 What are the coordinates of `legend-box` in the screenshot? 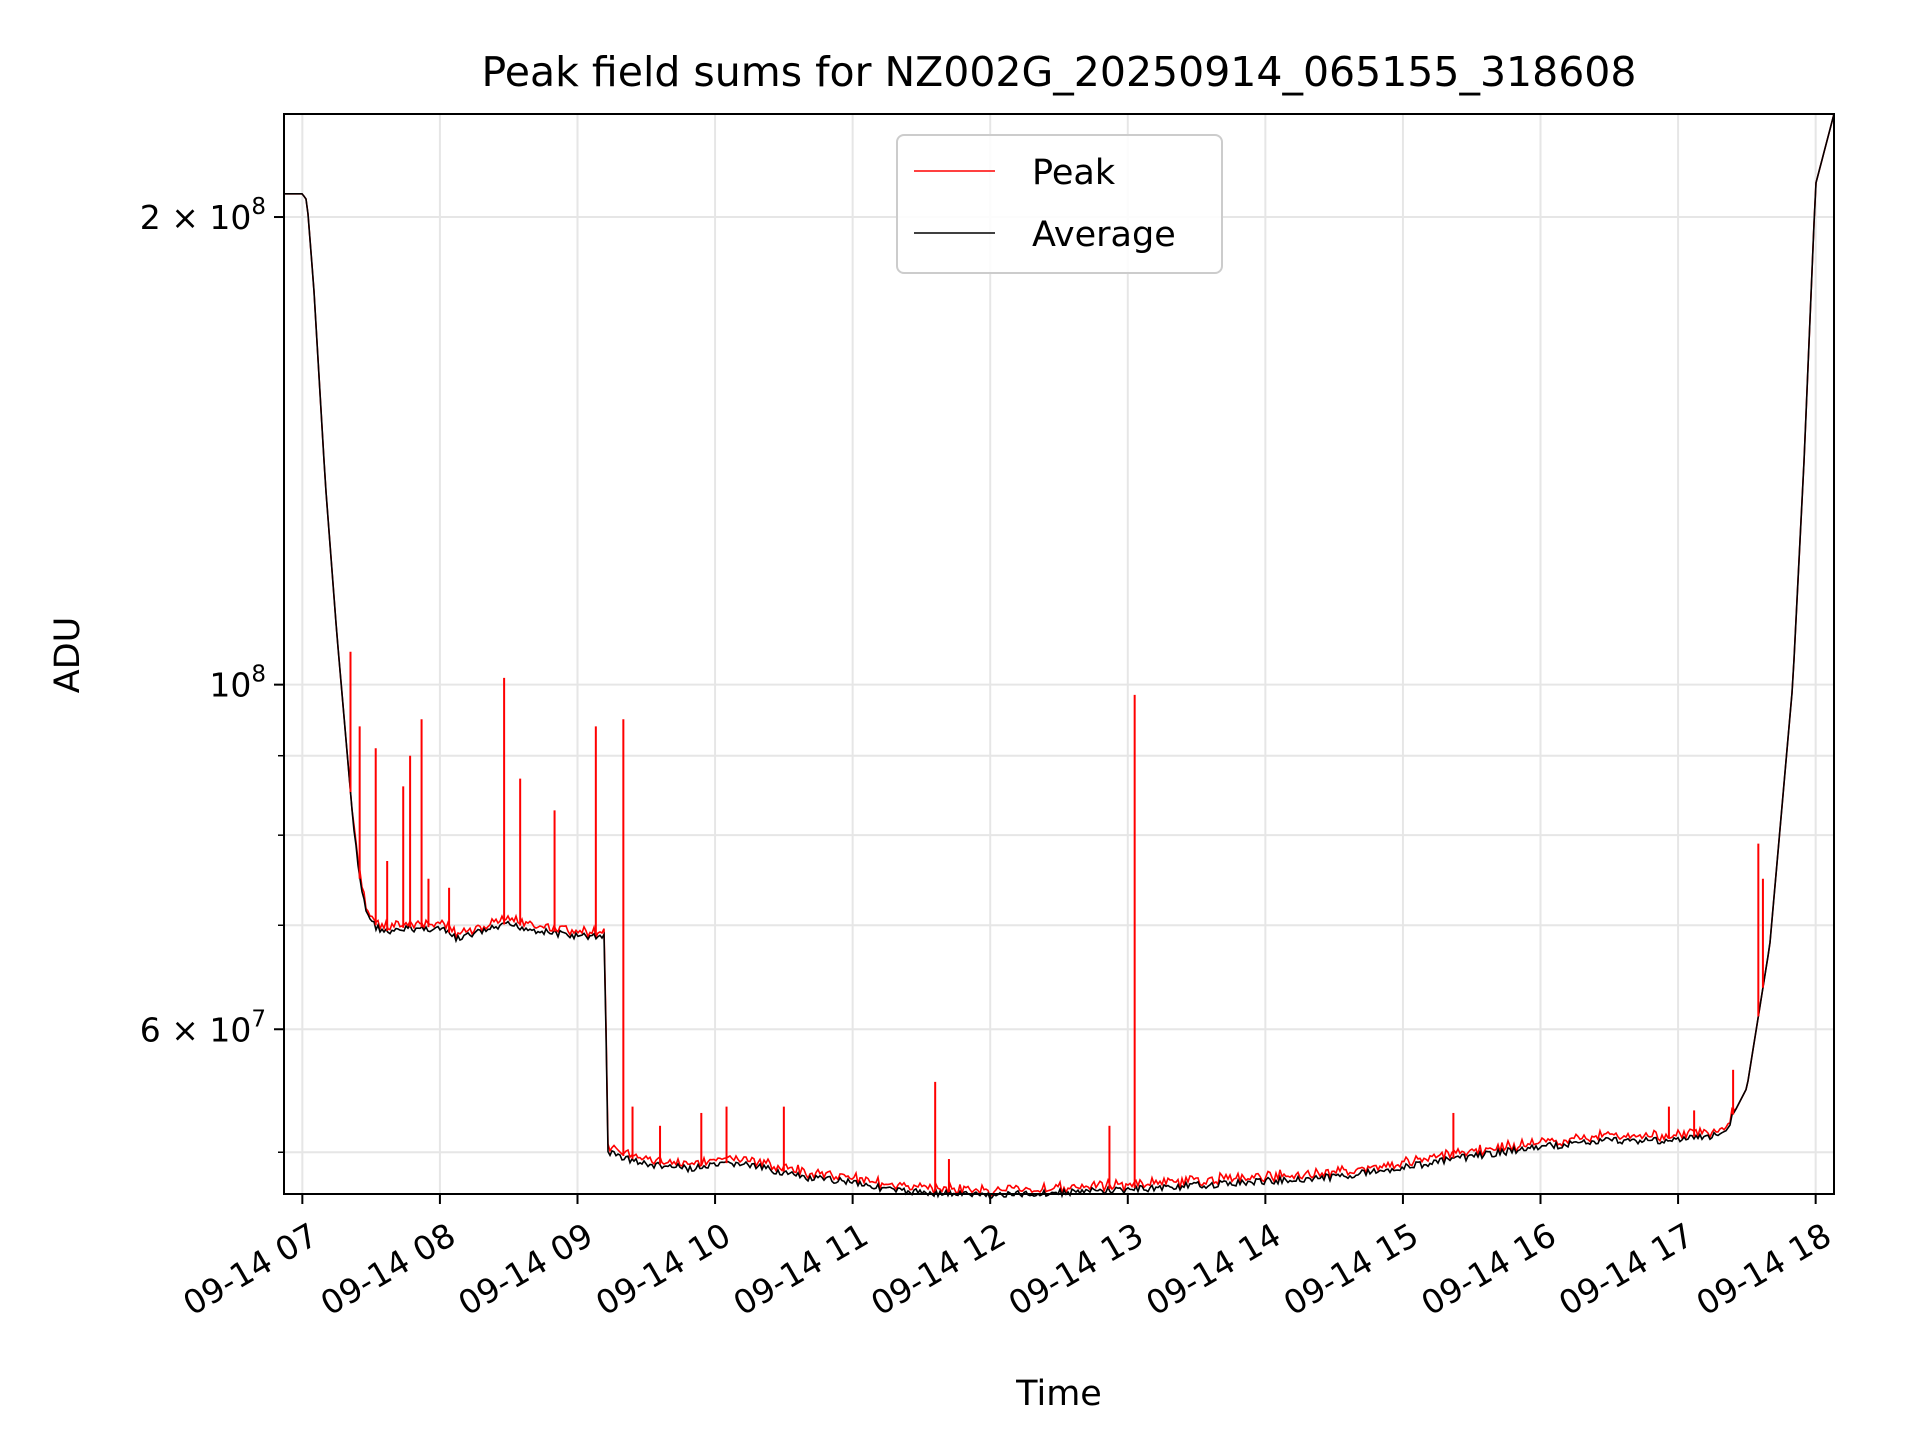 It's located at (1059, 204).